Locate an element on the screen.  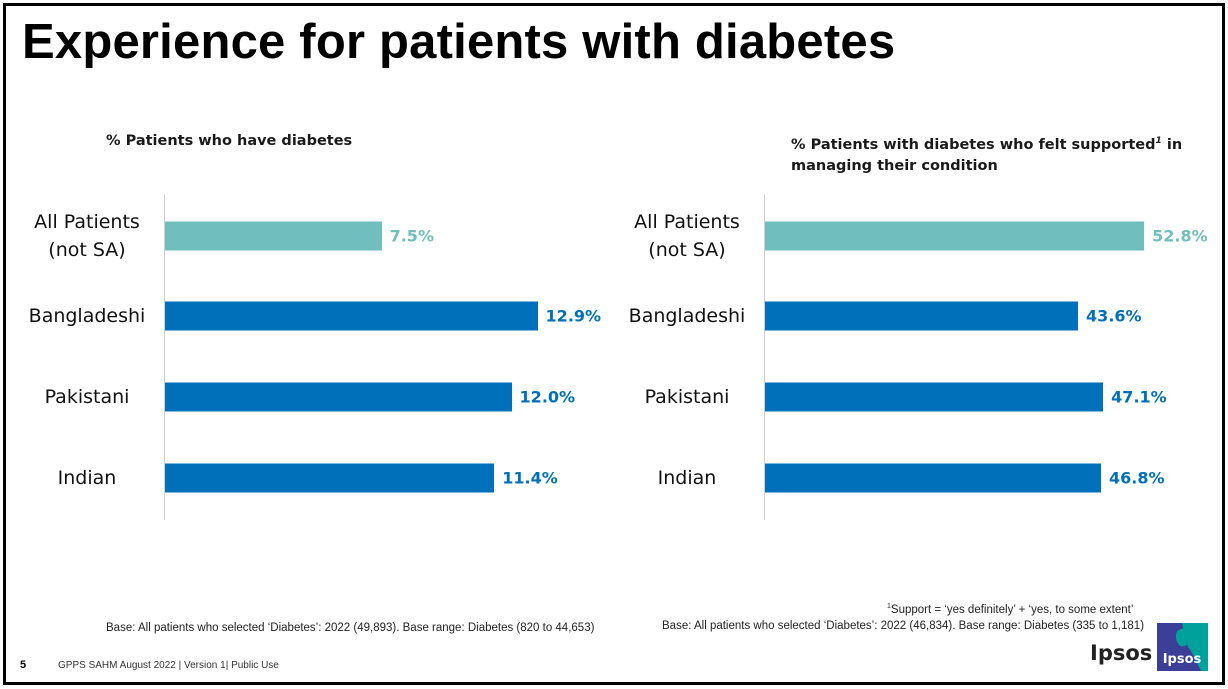
right-category-label: All Patients (not SA) is located at coordinates (687, 236).